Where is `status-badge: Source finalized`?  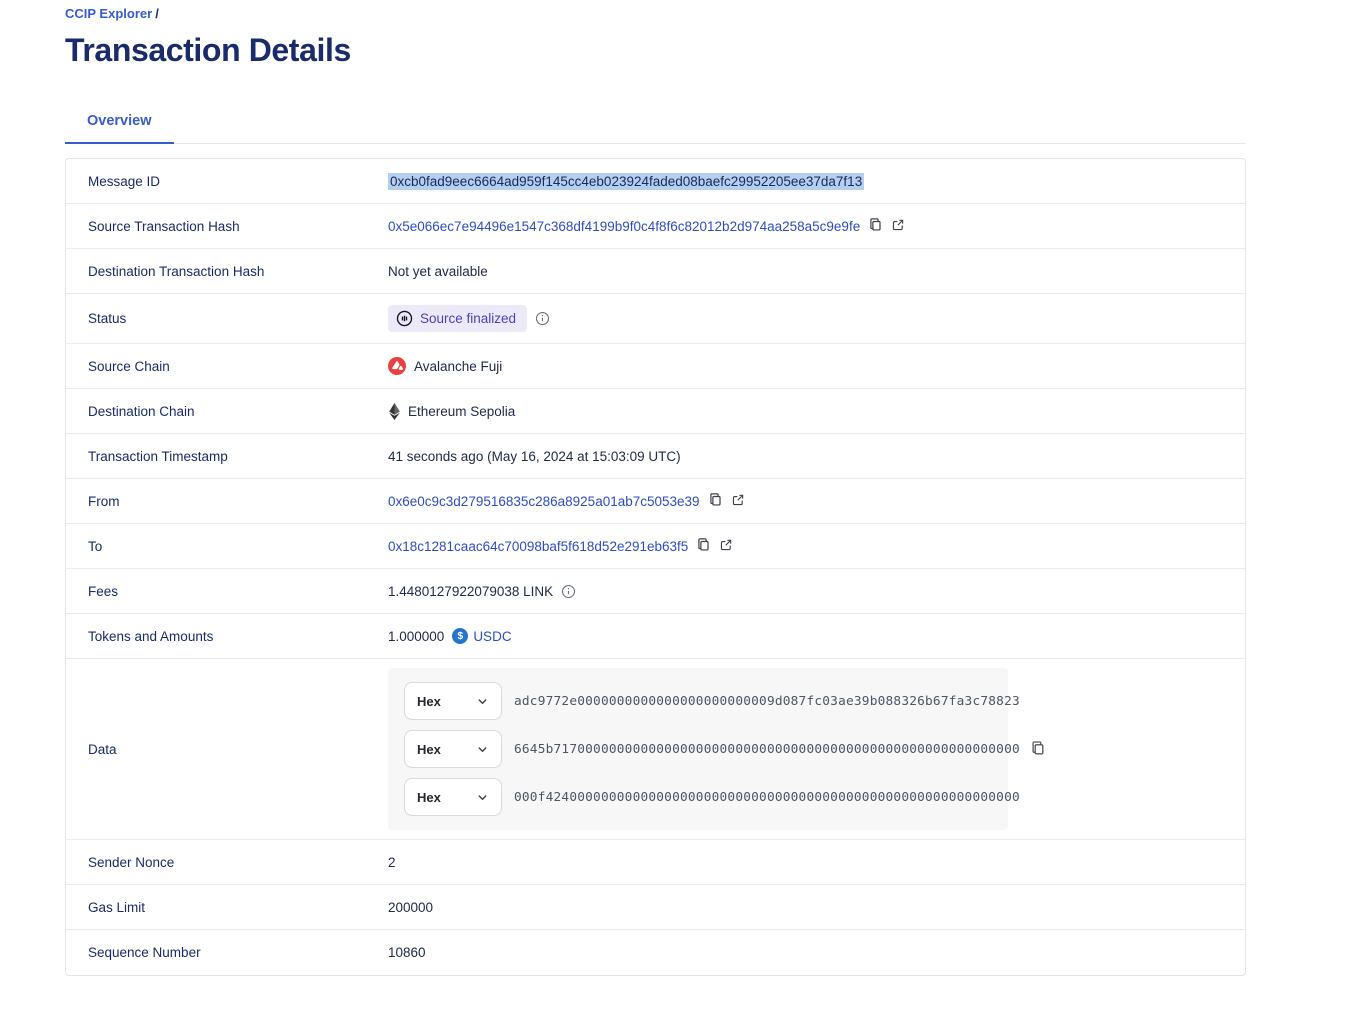 status-badge: Source finalized is located at coordinates (458, 318).